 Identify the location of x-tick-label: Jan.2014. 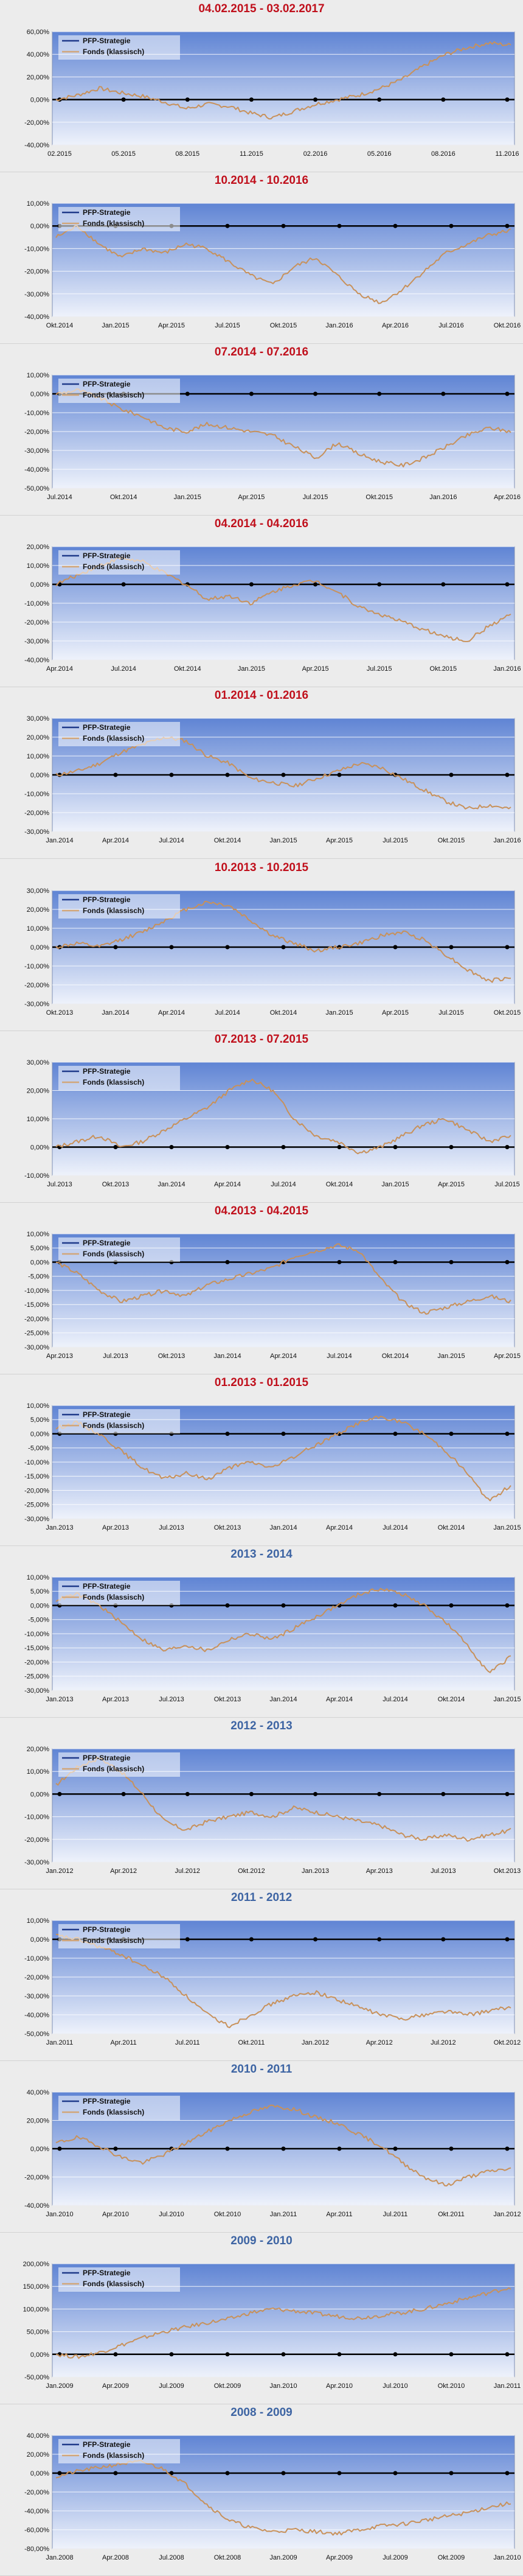
(60, 840).